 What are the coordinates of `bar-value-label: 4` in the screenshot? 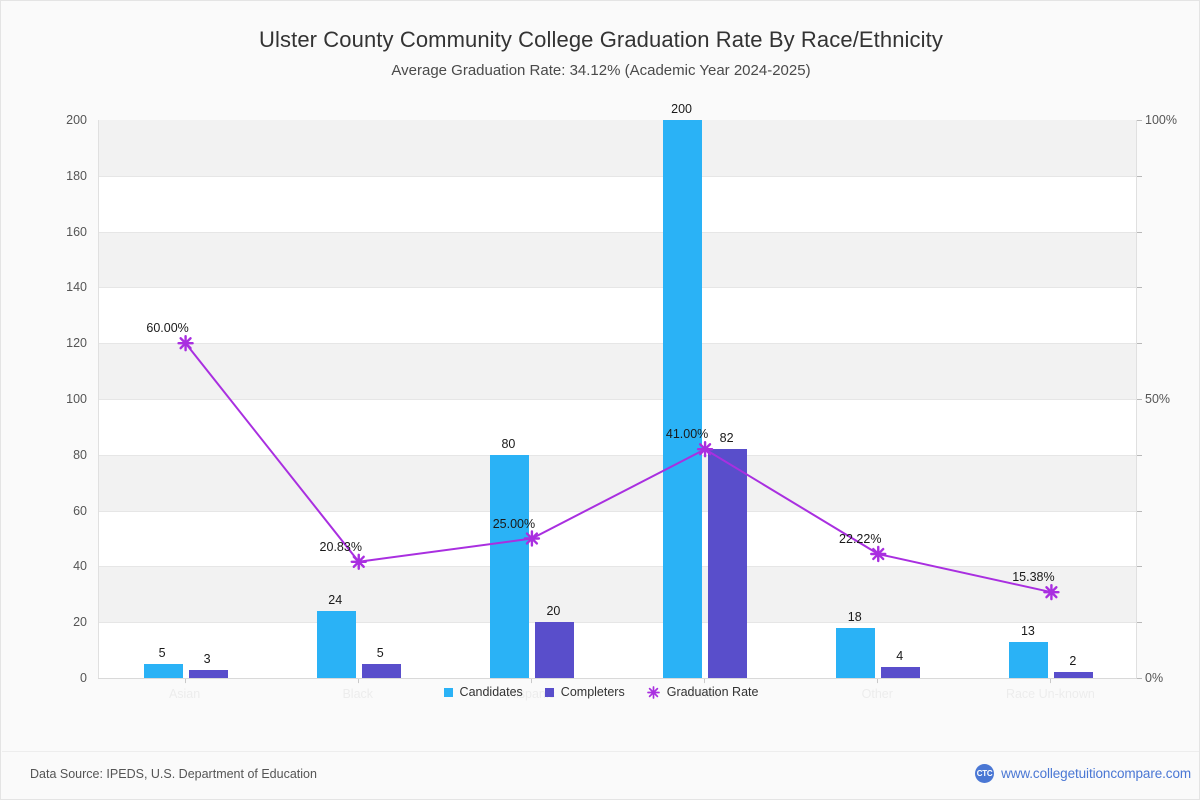 It's located at (900, 655).